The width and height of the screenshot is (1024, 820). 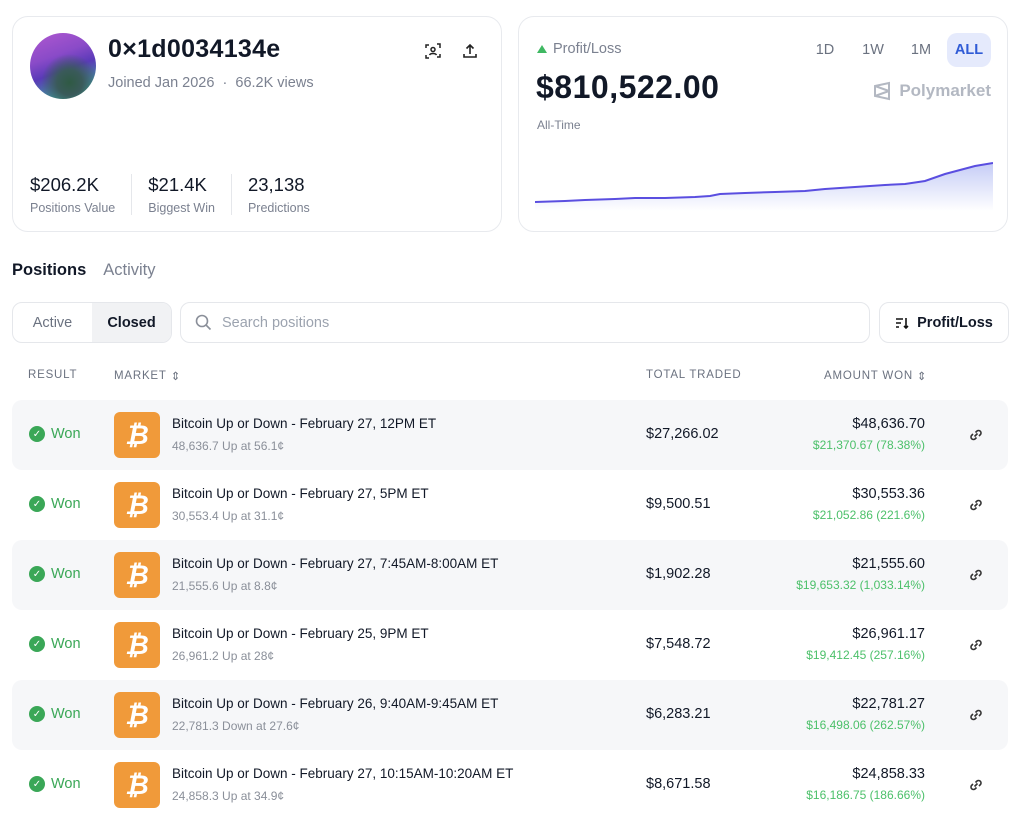 I want to click on total-traded: $9,500.51, so click(x=678, y=504).